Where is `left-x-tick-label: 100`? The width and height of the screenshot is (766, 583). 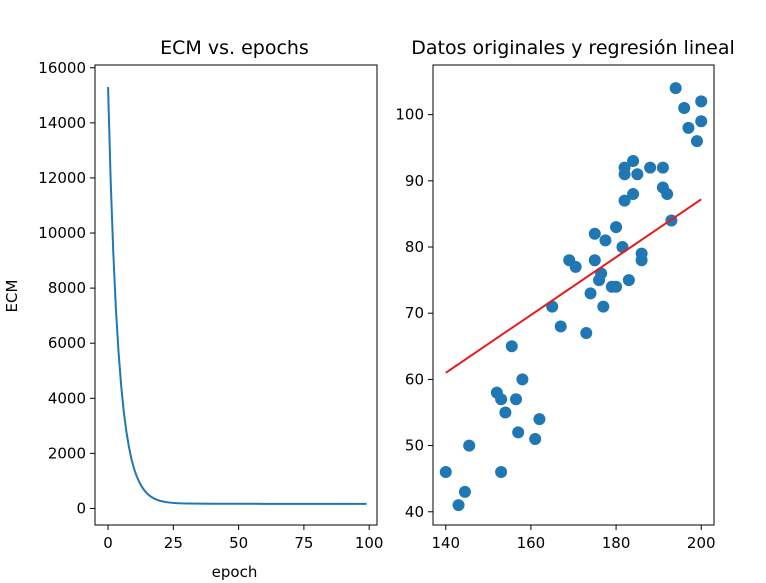
left-x-tick-label: 100 is located at coordinates (369, 543).